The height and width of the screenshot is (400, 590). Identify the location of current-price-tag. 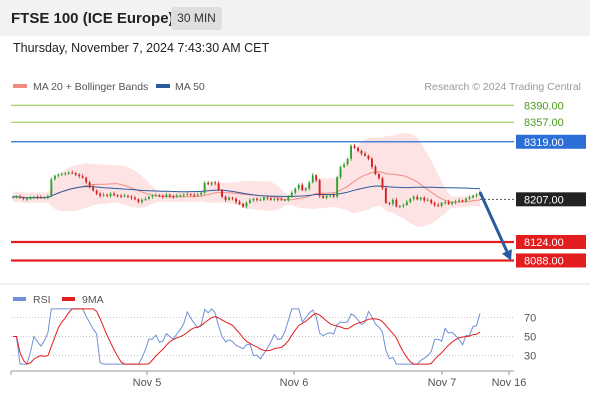
(551, 199).